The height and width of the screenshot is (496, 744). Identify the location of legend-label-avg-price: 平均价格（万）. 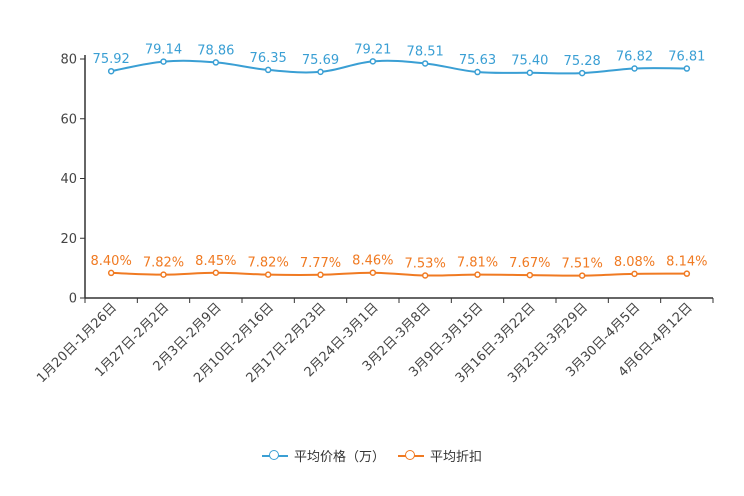
(340, 457).